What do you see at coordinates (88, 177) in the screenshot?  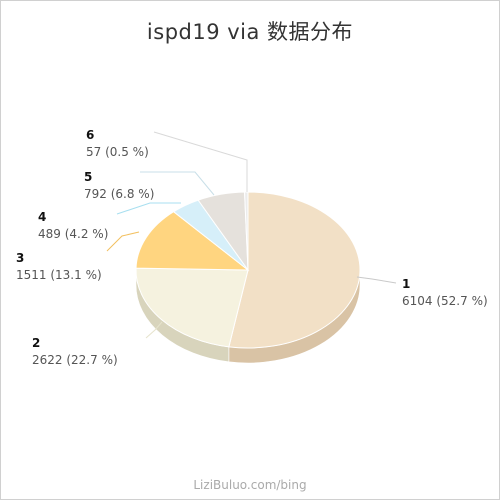 I see `slice-label-name-5: 5` at bounding box center [88, 177].